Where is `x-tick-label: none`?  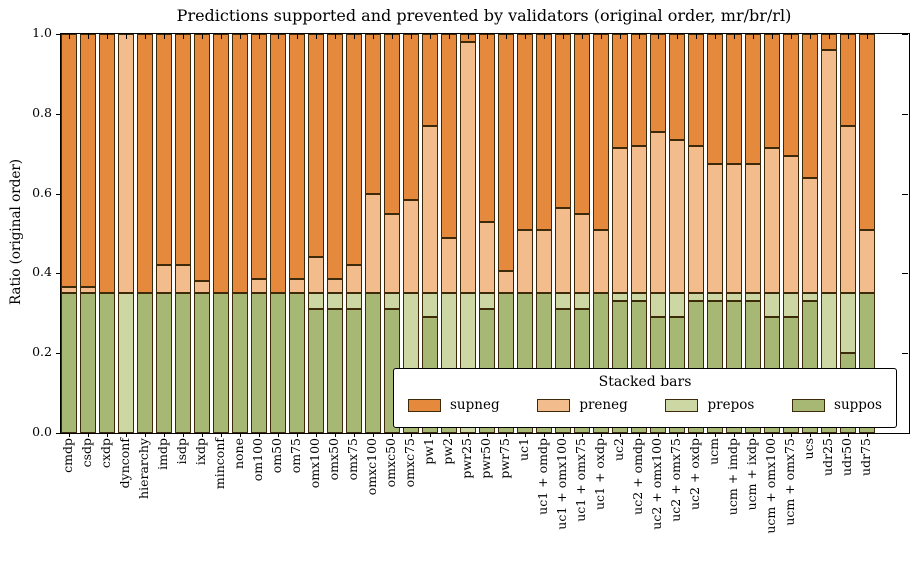
x-tick-label: none is located at coordinates (238, 454).